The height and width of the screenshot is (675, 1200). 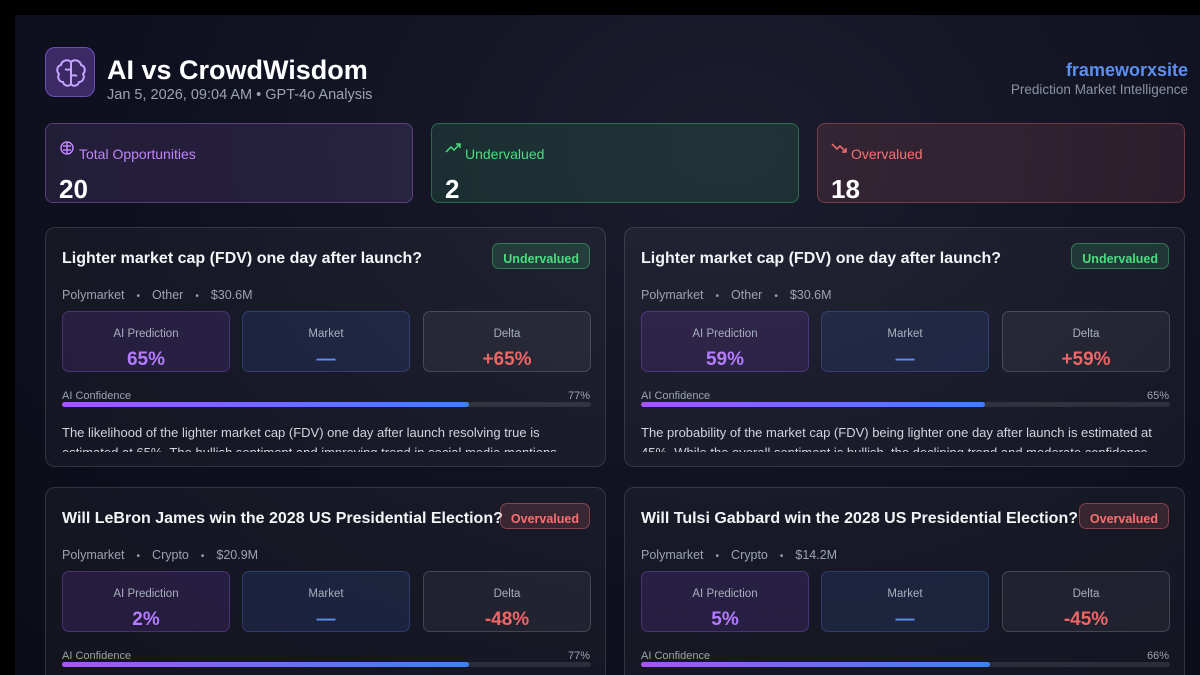 I want to click on metric-value: 2%, so click(x=146, y=619).